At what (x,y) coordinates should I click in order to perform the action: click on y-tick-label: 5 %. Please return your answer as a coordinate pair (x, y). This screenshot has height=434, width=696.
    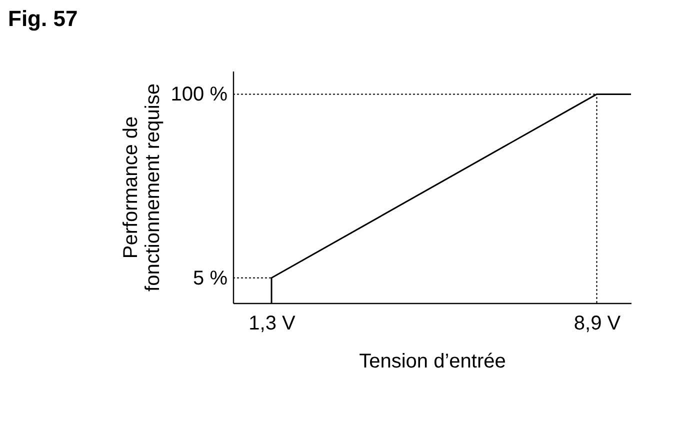
    Looking at the image, I should click on (210, 278).